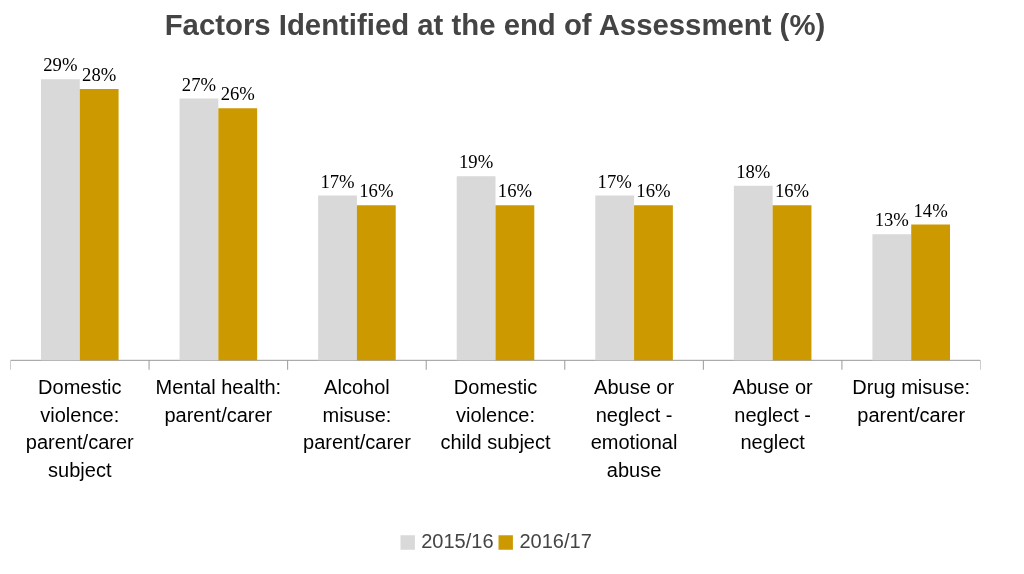 Image resolution: width=1024 pixels, height=574 pixels. Describe the element at coordinates (555, 541) in the screenshot. I see `legend-label: 2016/17` at that location.